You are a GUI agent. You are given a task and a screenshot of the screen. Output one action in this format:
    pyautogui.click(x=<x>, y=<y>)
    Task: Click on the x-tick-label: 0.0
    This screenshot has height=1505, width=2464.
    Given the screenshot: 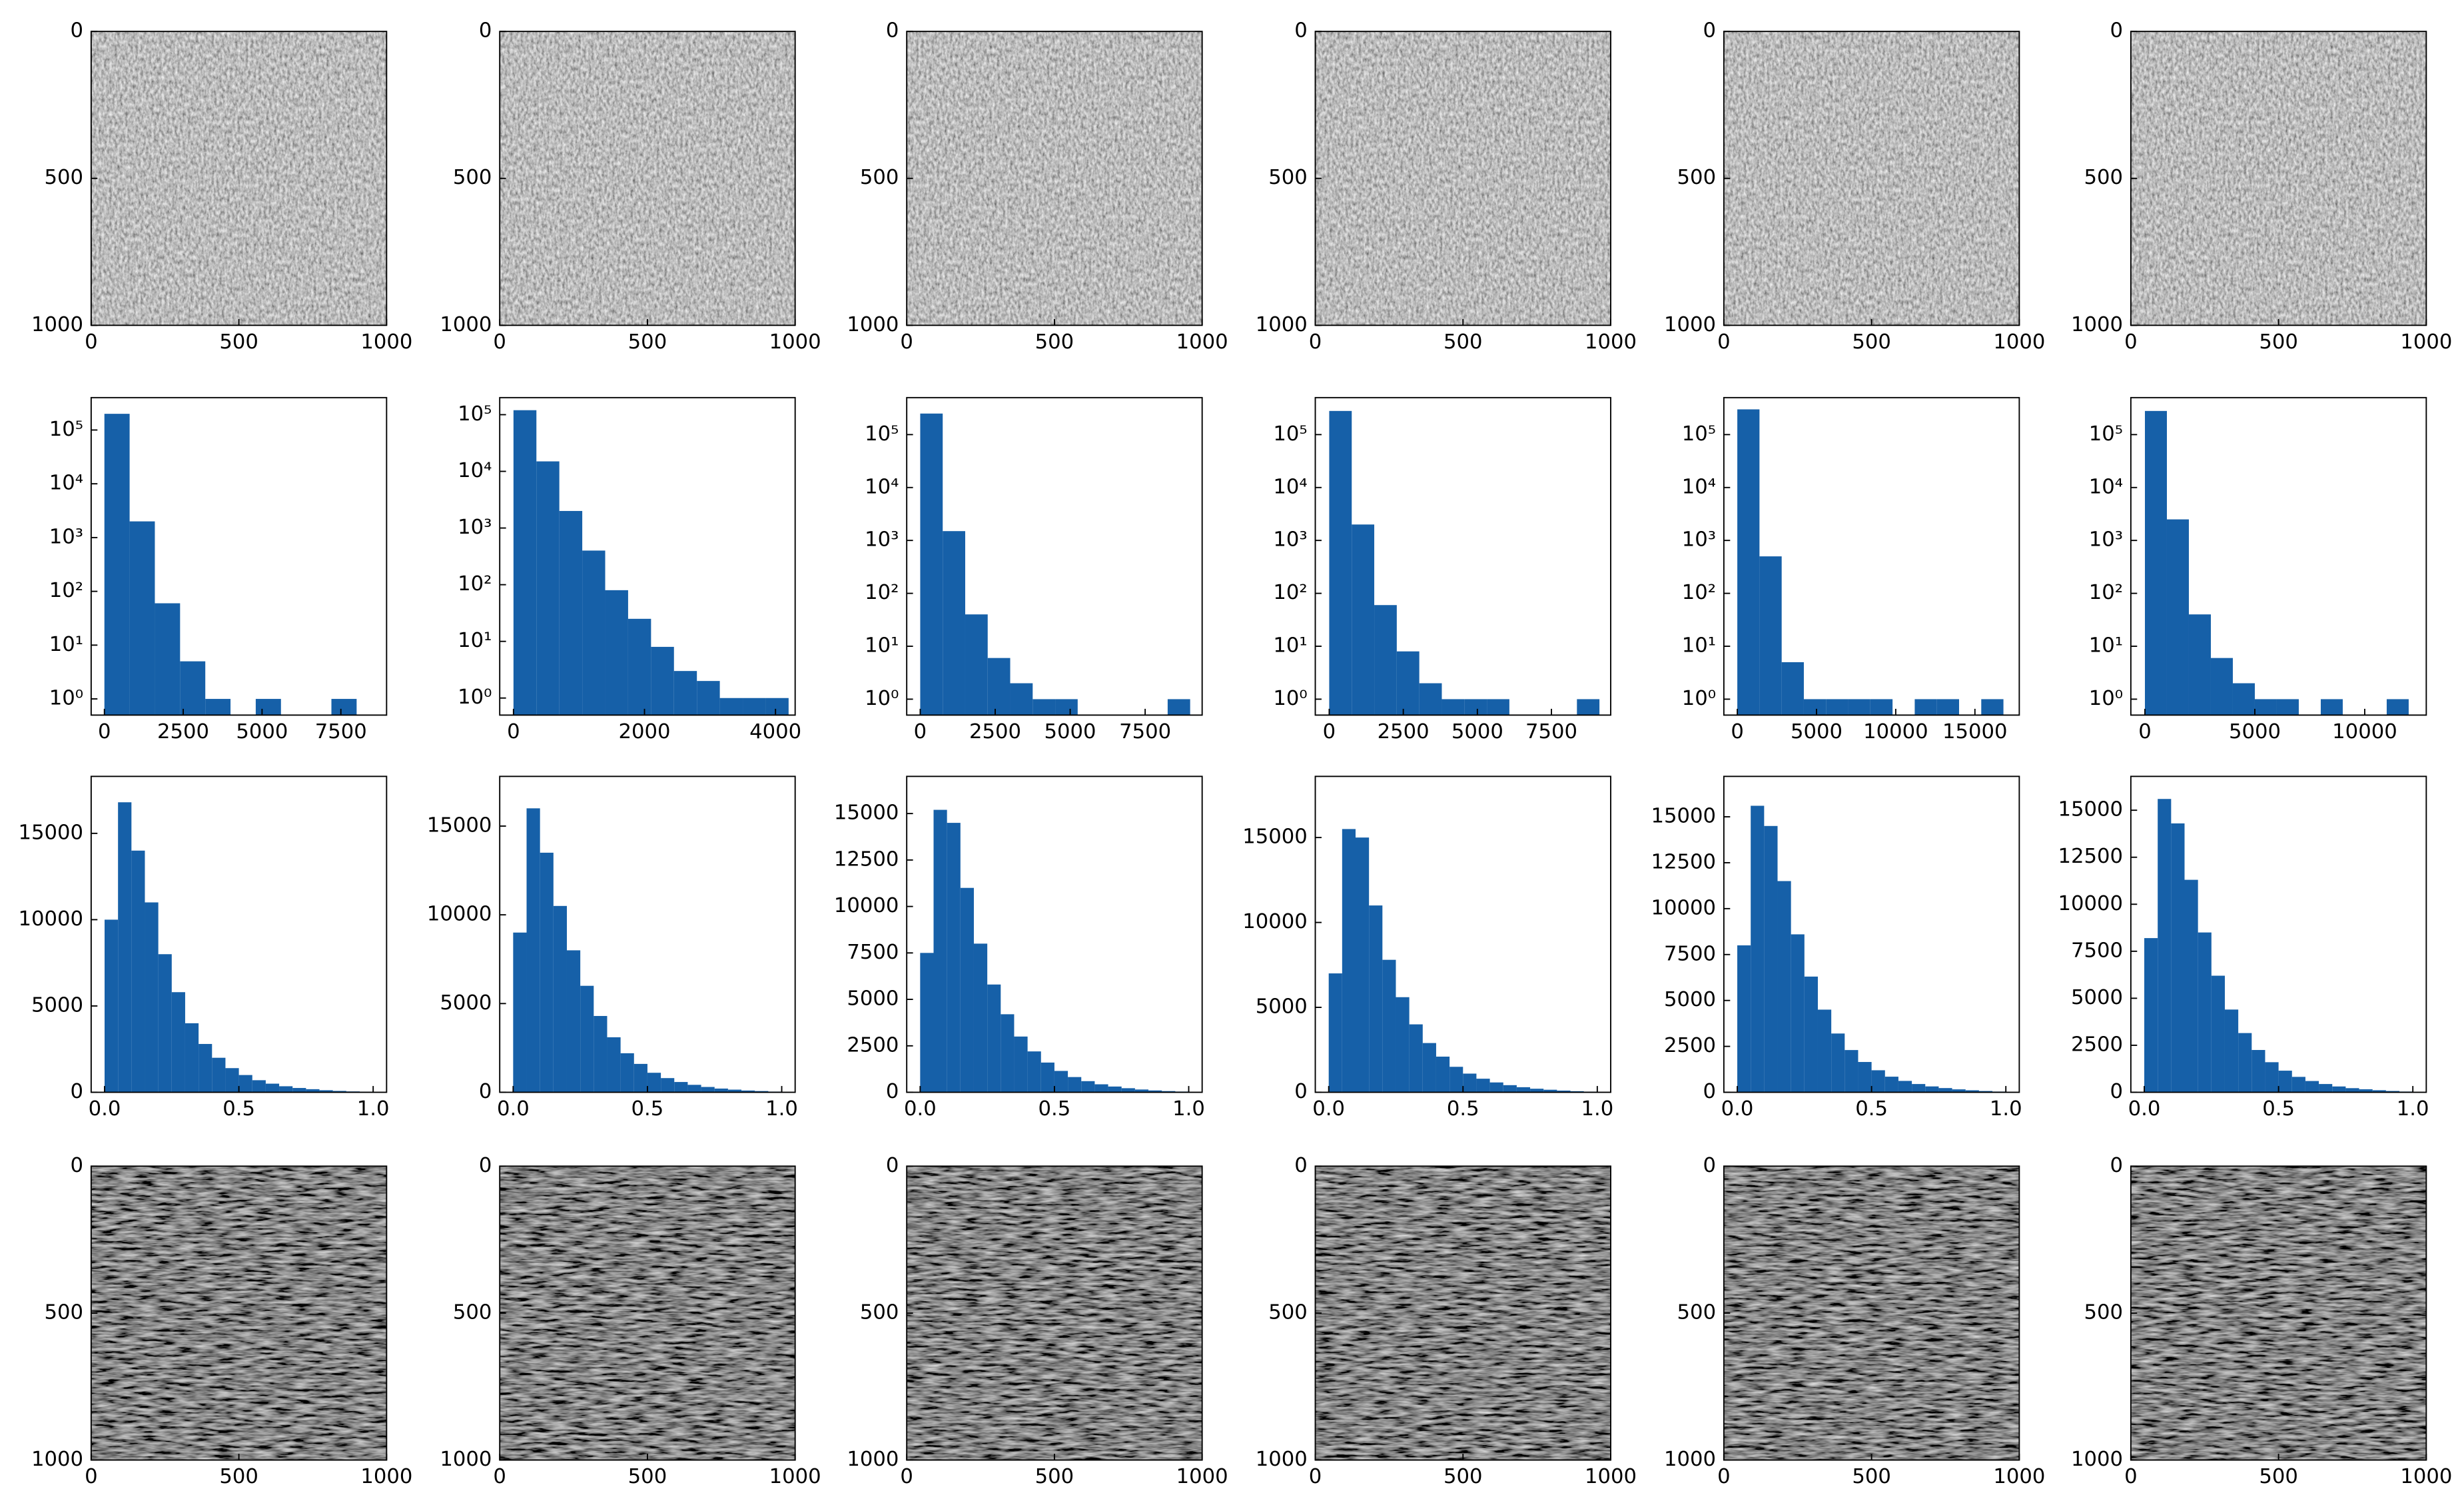 What is the action you would take?
    pyautogui.click(x=513, y=1109)
    